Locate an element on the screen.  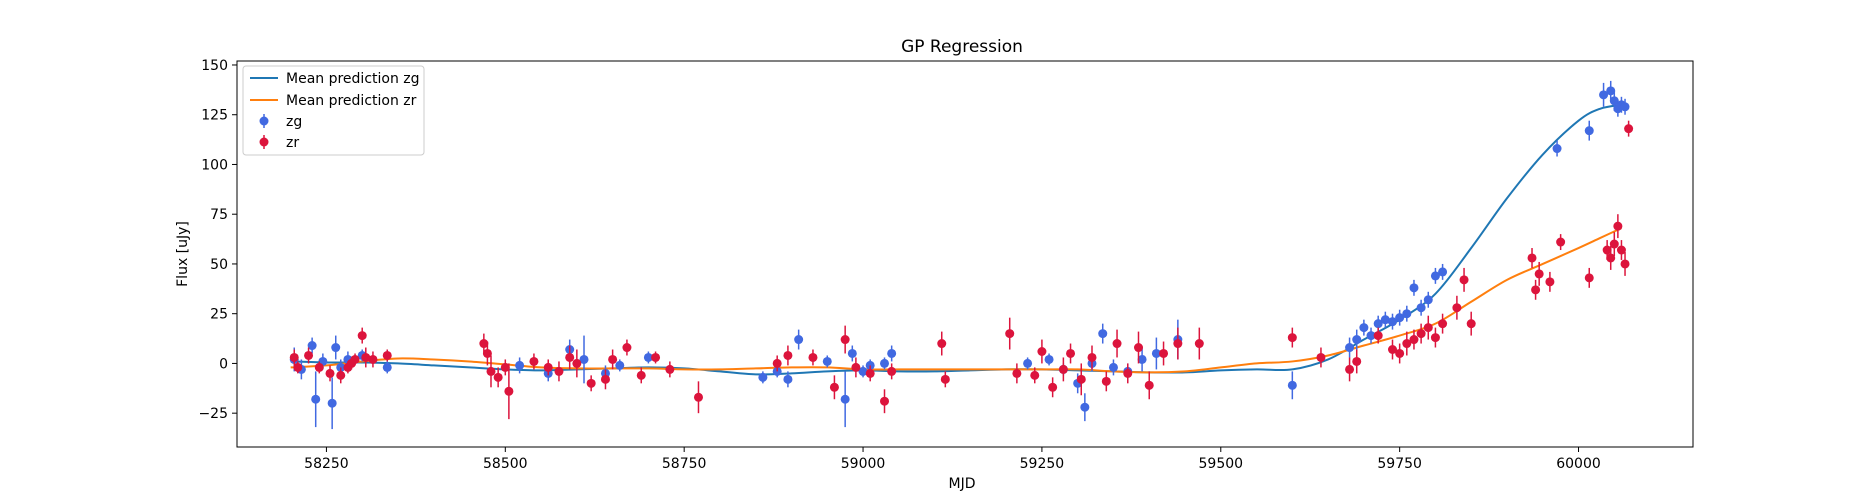
y-tick-label: −25 is located at coordinates (213, 414).